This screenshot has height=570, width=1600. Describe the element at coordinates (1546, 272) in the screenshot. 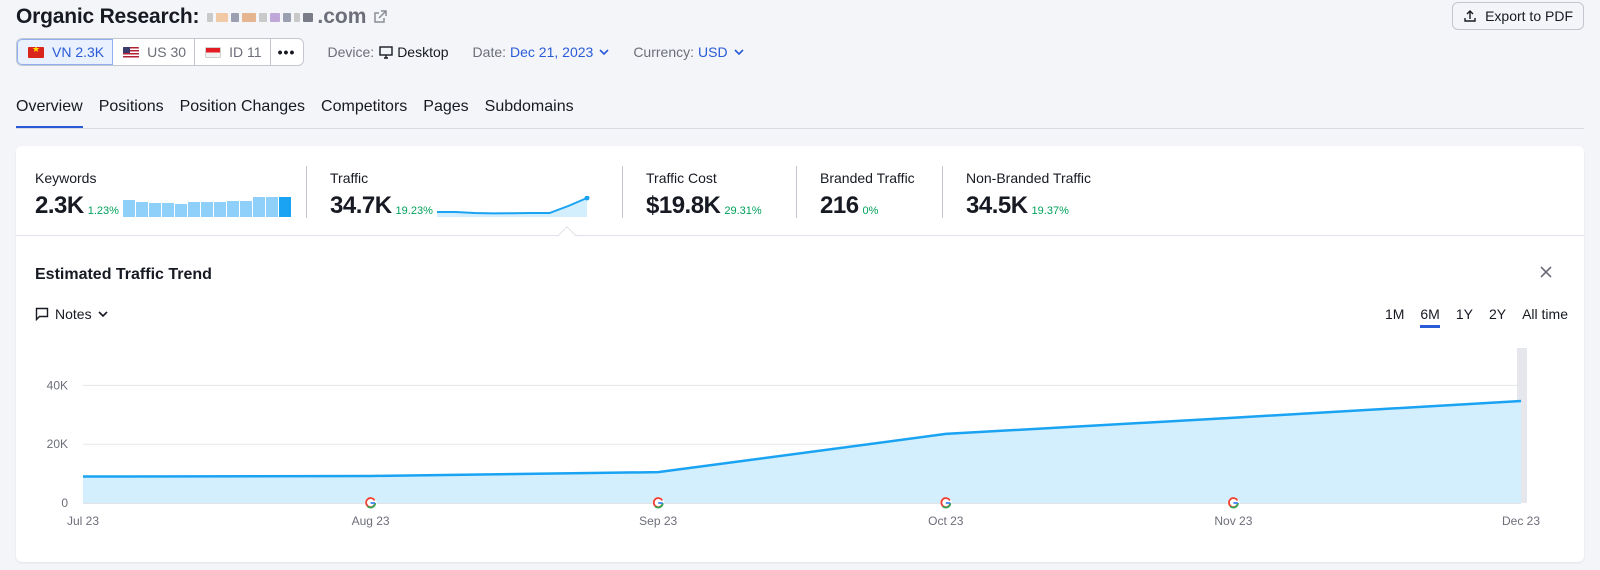

I see `close-icon` at that location.